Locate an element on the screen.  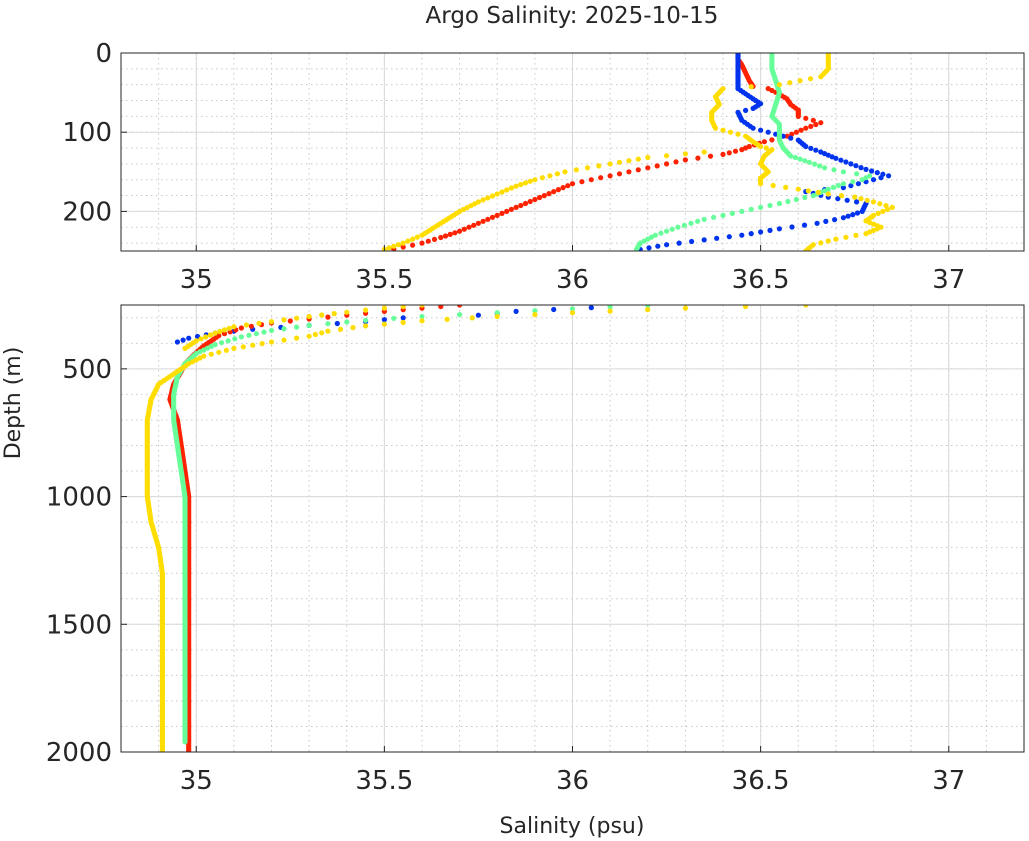
series-yellow-upper is located at coordinates (303, 328).